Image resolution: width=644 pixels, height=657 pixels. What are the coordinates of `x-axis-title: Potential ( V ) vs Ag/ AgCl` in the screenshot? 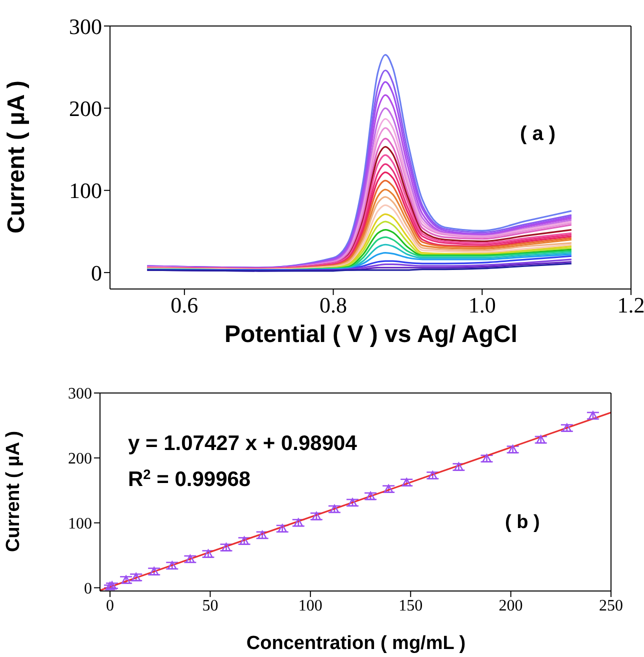 It's located at (371, 334).